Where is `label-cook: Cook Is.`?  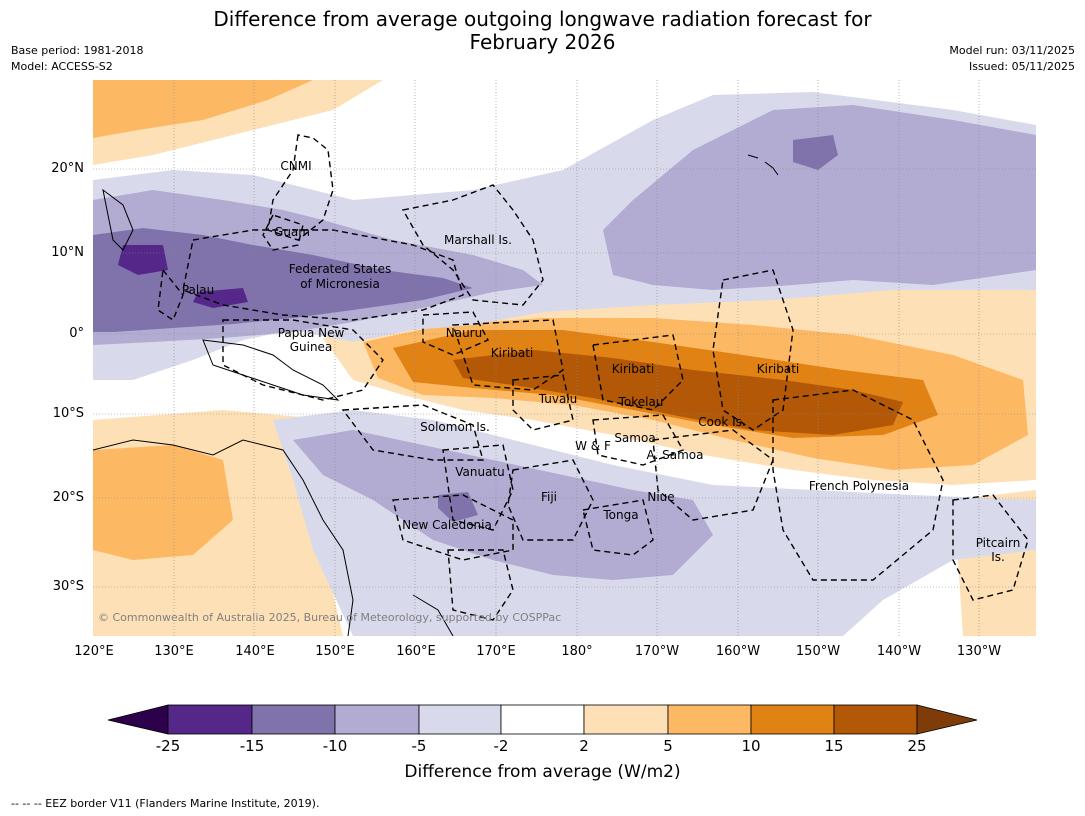 label-cook: Cook Is. is located at coordinates (721, 422).